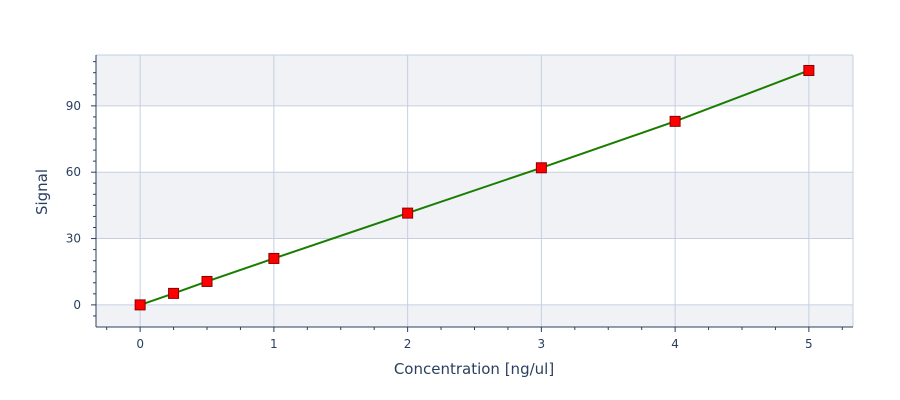 The width and height of the screenshot is (900, 400). I want to click on x-axis-title: Concentration [ng/ul], so click(474, 369).